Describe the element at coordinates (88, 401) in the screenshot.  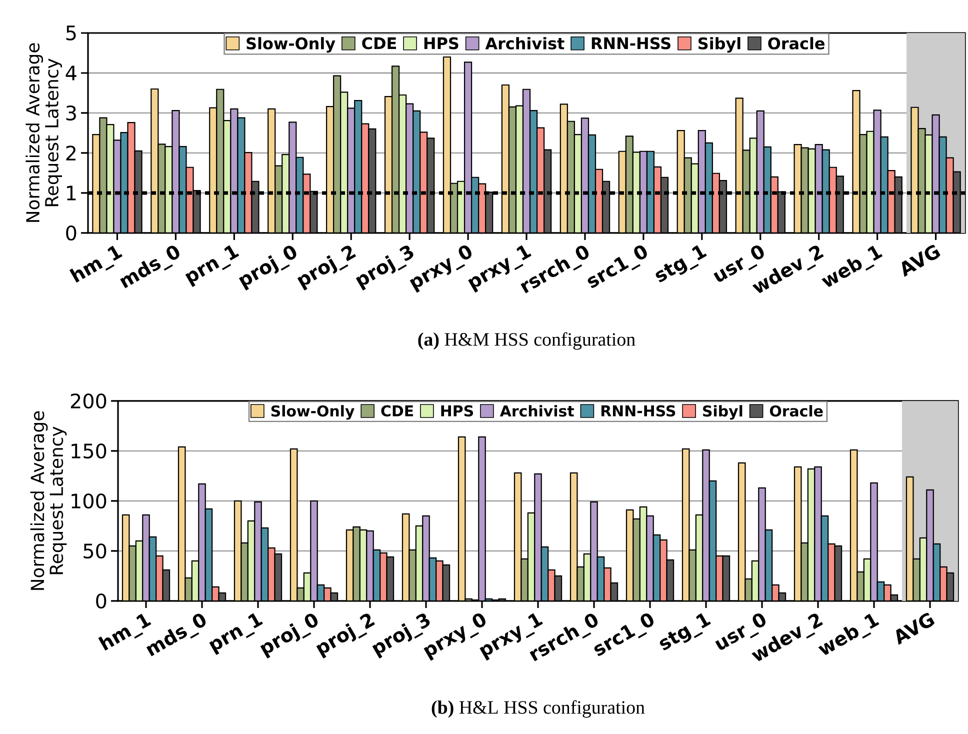
I see `y-tick-label: 200` at that location.